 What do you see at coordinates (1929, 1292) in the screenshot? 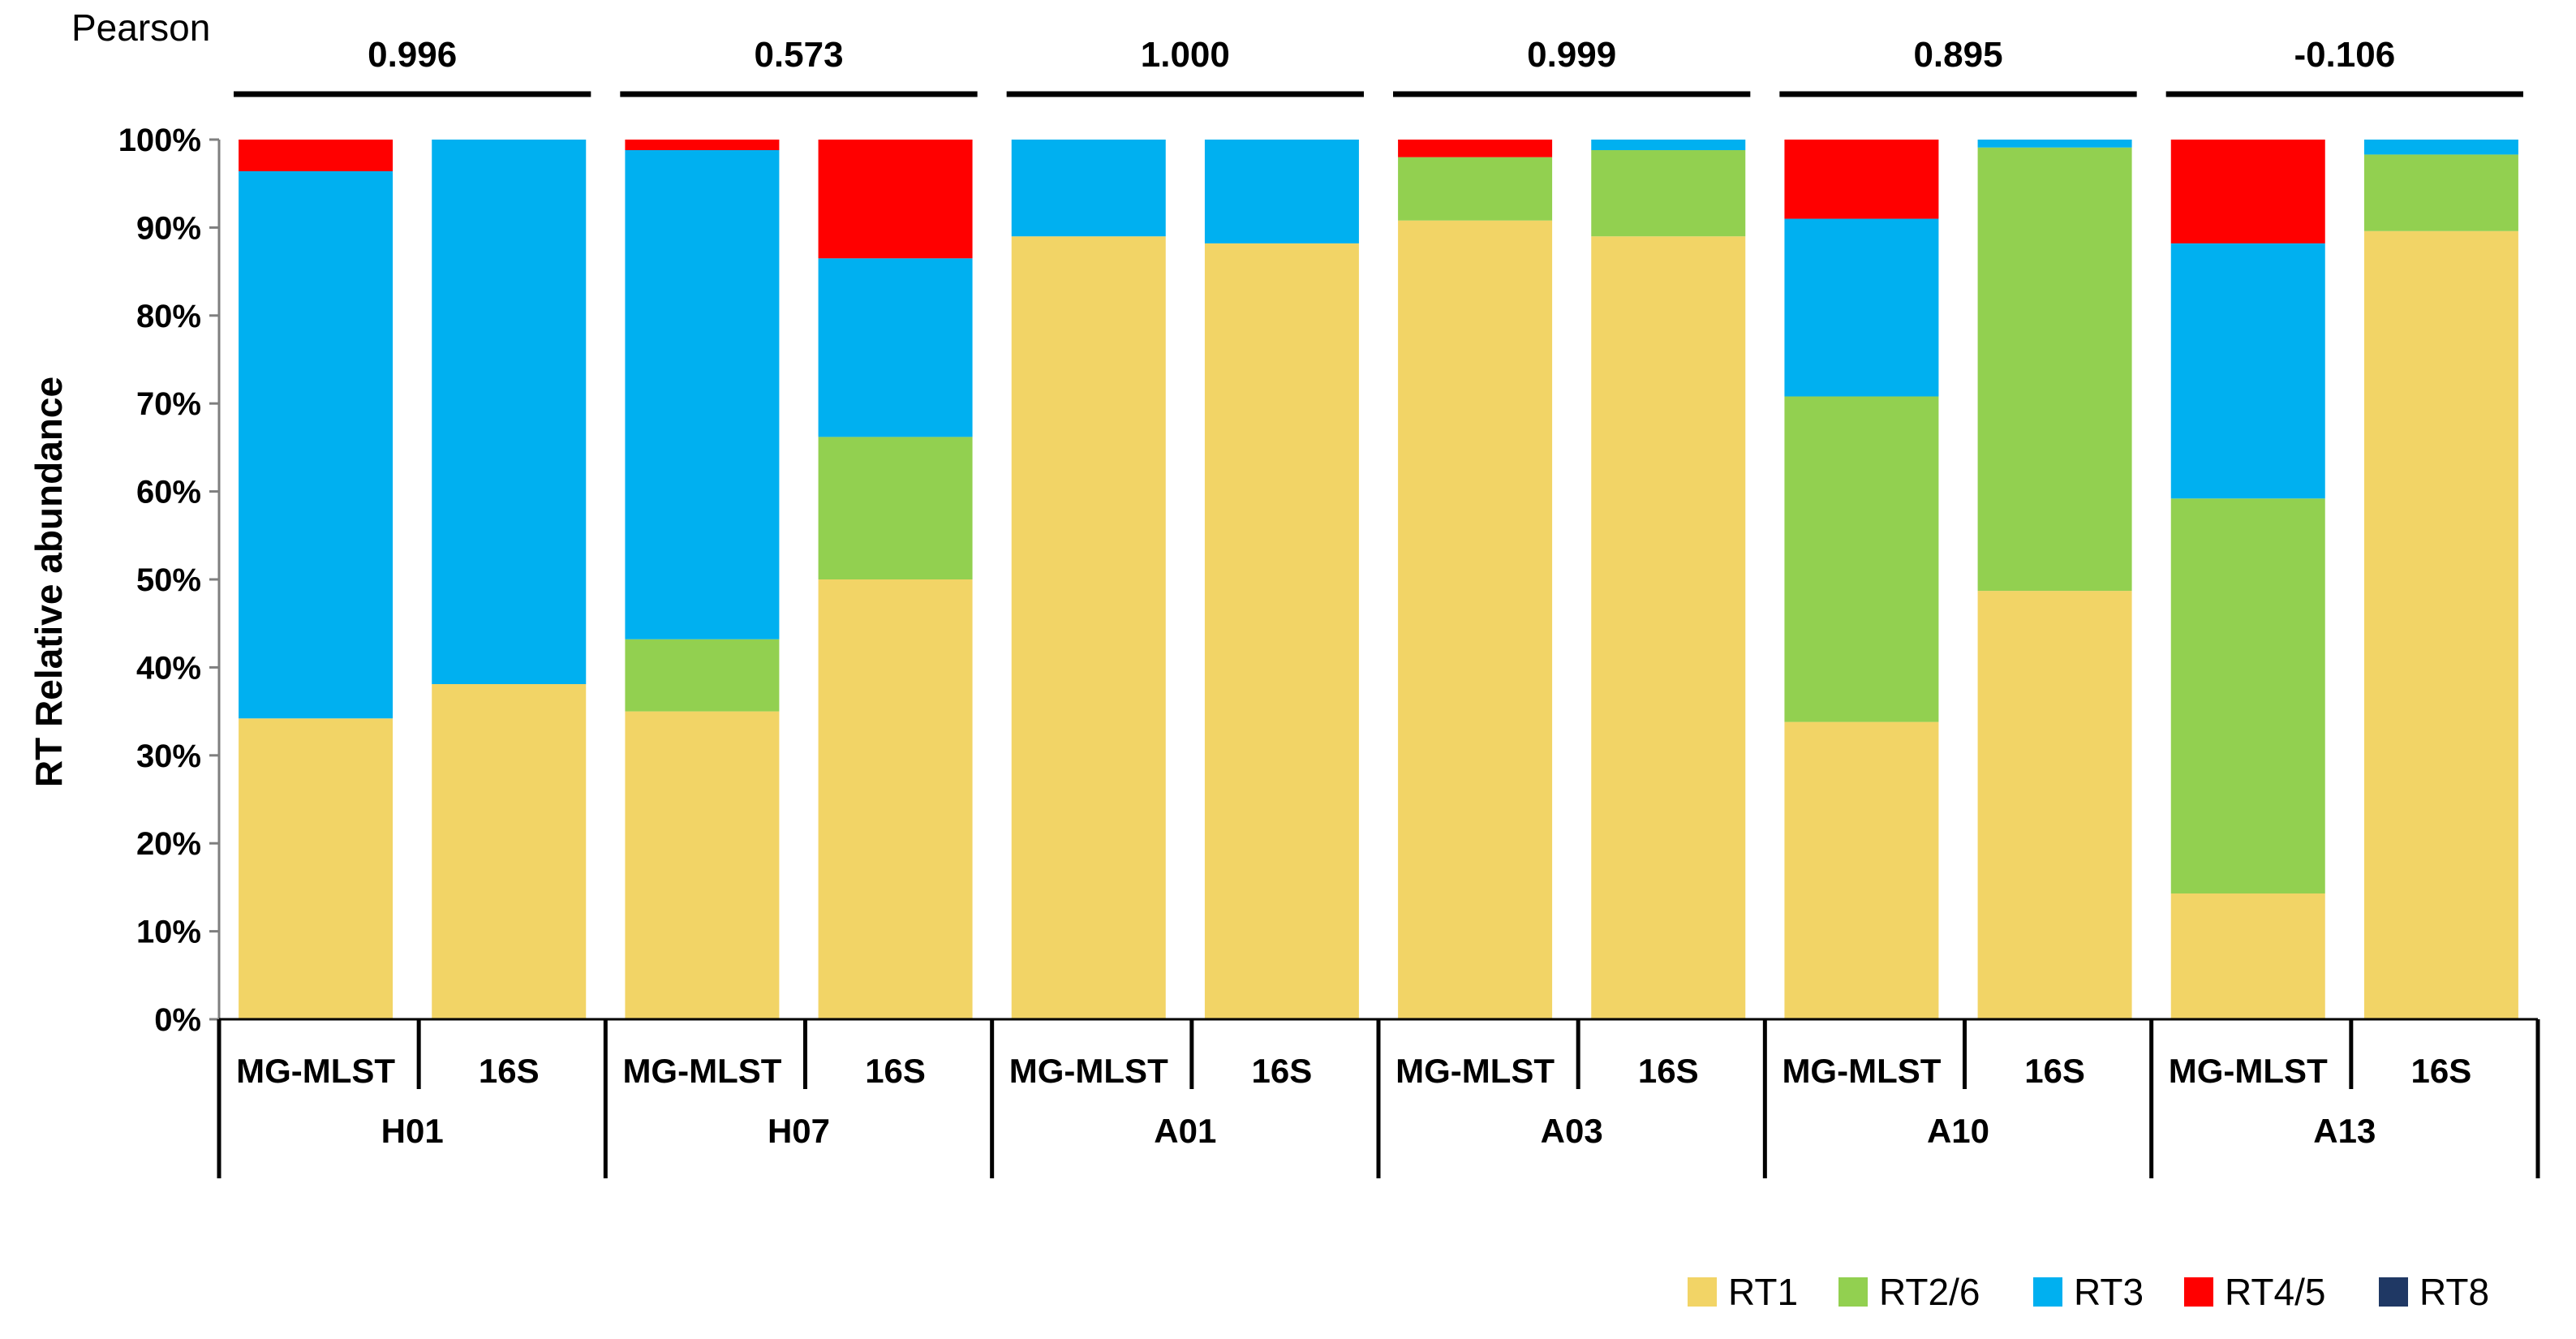
I see `legend-label-rt2-6: RT2/6` at bounding box center [1929, 1292].